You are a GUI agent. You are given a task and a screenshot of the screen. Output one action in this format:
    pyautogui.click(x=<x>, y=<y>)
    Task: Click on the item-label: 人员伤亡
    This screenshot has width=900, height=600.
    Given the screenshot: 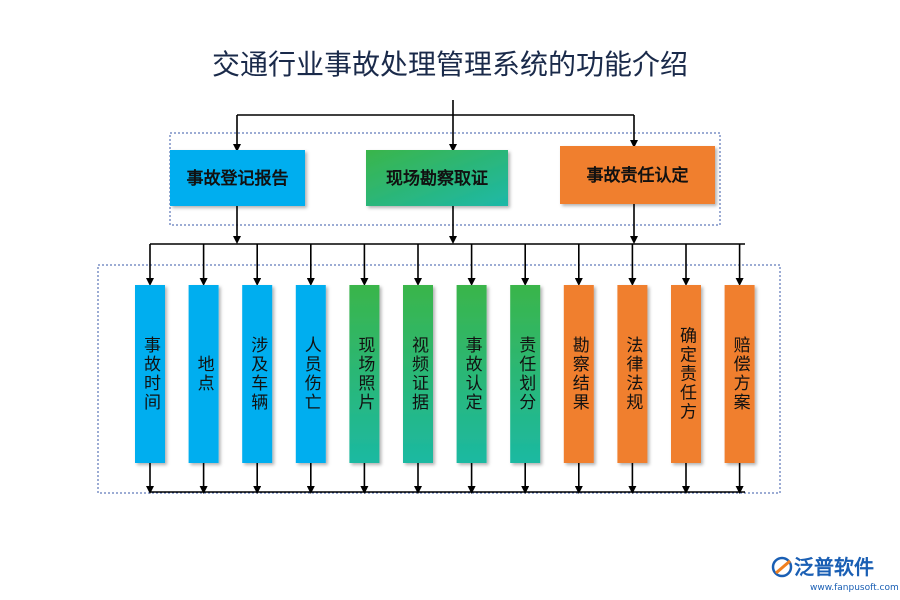 What is the action you would take?
    pyautogui.click(x=311, y=374)
    